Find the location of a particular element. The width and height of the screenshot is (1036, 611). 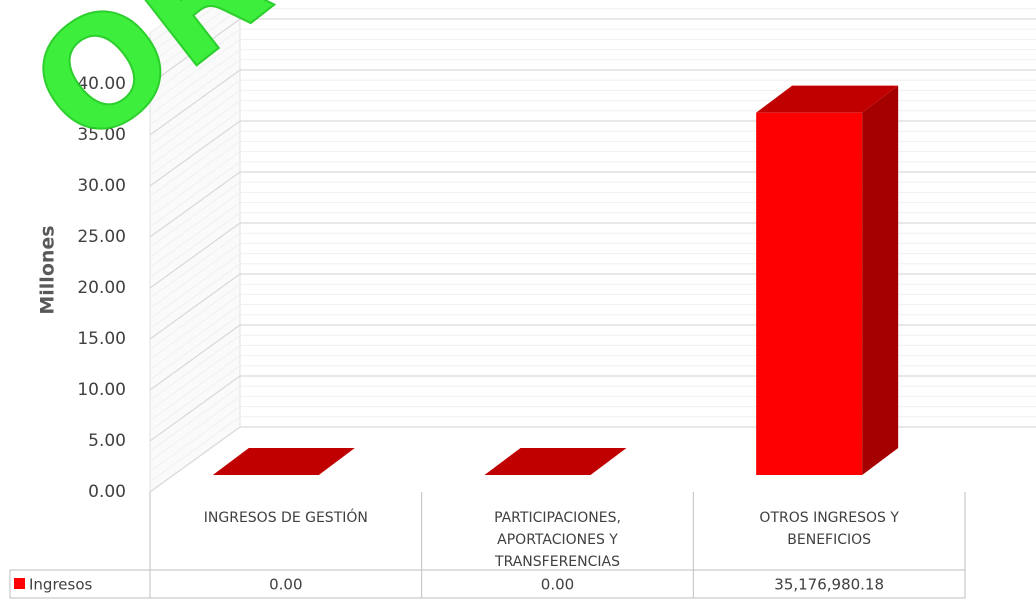

y-tick-label: 25.00 is located at coordinates (101, 237).